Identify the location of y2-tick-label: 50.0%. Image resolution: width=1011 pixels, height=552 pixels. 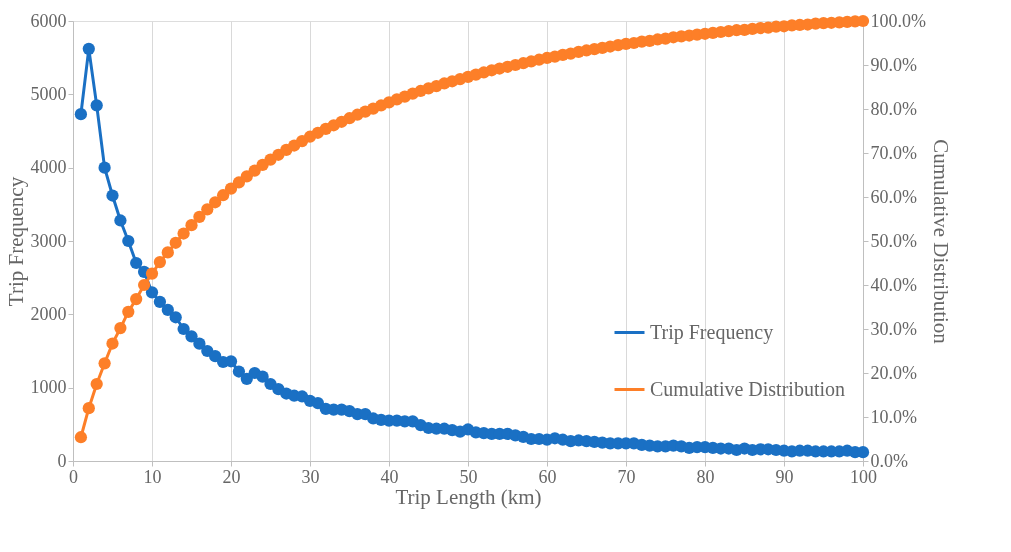
(893, 240).